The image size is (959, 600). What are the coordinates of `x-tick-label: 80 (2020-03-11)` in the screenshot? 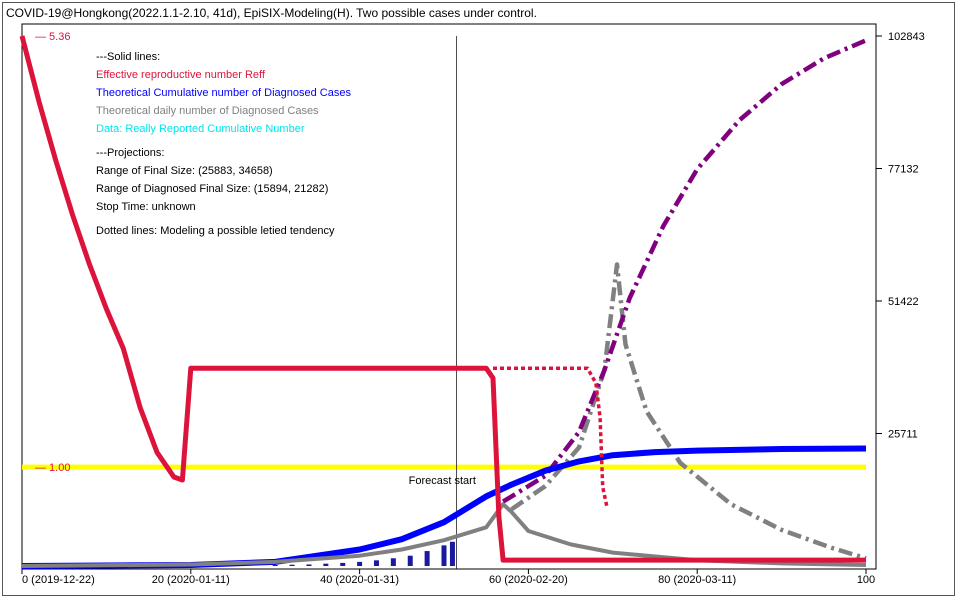 It's located at (697, 580).